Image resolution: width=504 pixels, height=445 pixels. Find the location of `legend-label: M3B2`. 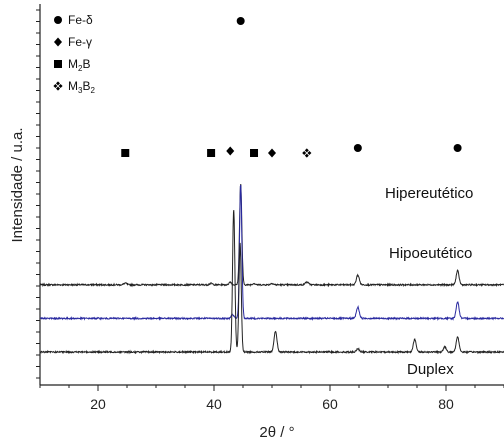

legend-label: M3B2 is located at coordinates (81, 87).